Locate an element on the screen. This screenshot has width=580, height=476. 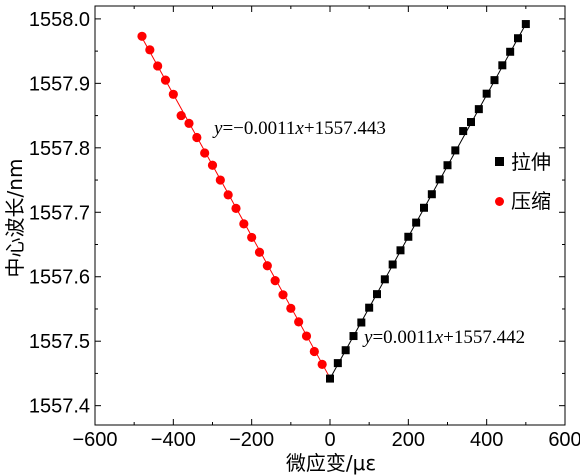
y-tick-label: 1557.7 is located at coordinates (59, 213).